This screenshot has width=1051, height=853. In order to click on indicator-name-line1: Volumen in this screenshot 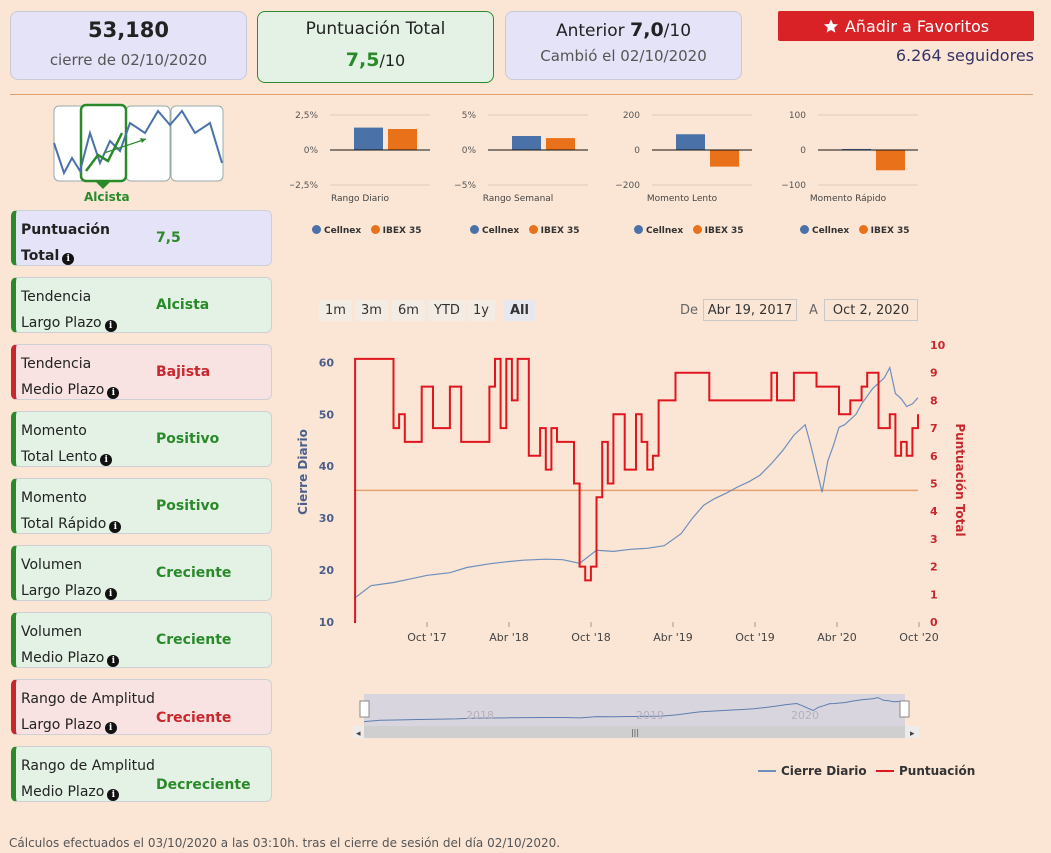, I will do `click(51, 565)`.